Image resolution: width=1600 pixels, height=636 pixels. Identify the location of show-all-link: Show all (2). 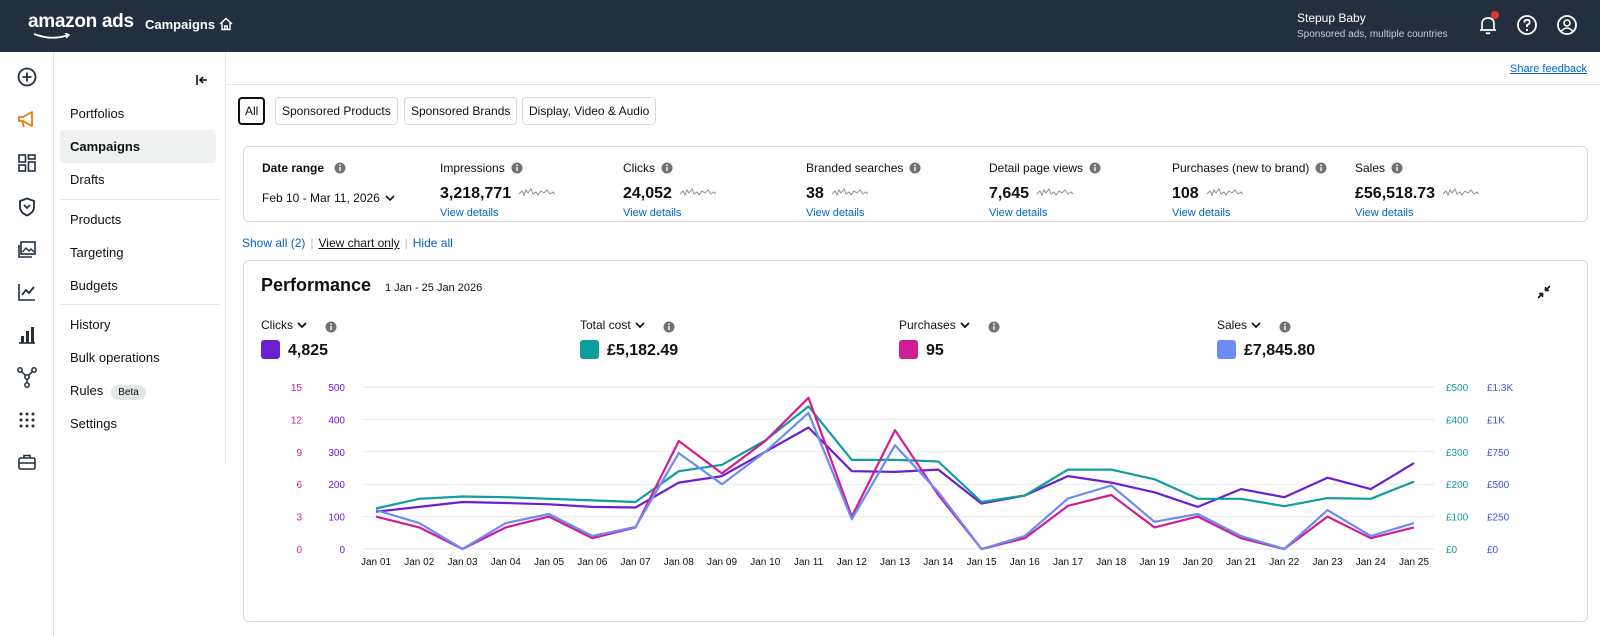
(274, 243).